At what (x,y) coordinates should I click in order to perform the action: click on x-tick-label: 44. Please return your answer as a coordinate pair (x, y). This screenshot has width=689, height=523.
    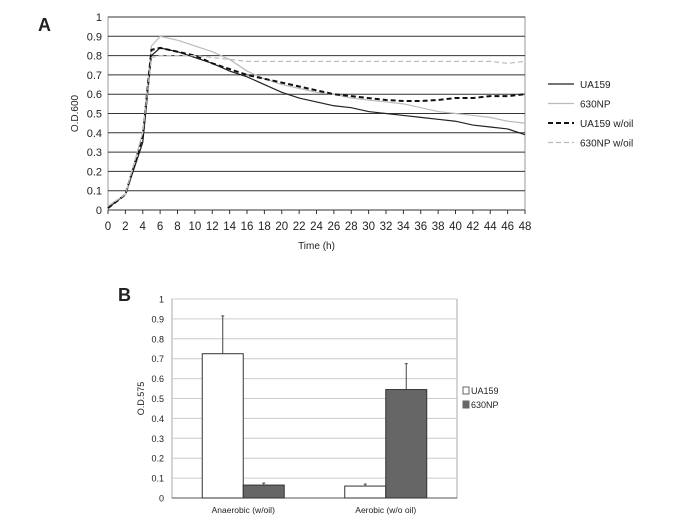
    Looking at the image, I should click on (490, 227).